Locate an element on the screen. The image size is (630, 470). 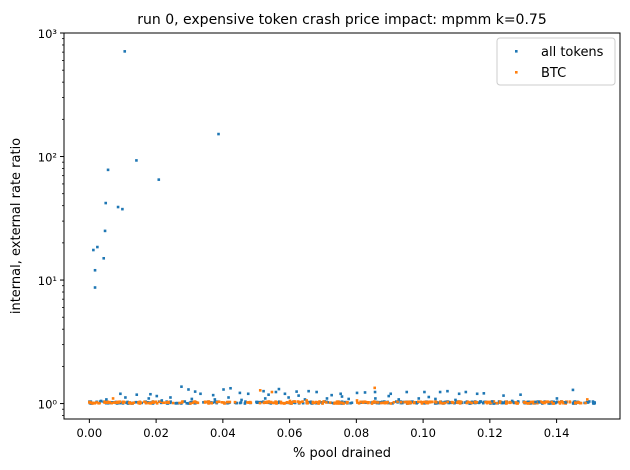
x-tick-label: 0.00 is located at coordinates (90, 433).